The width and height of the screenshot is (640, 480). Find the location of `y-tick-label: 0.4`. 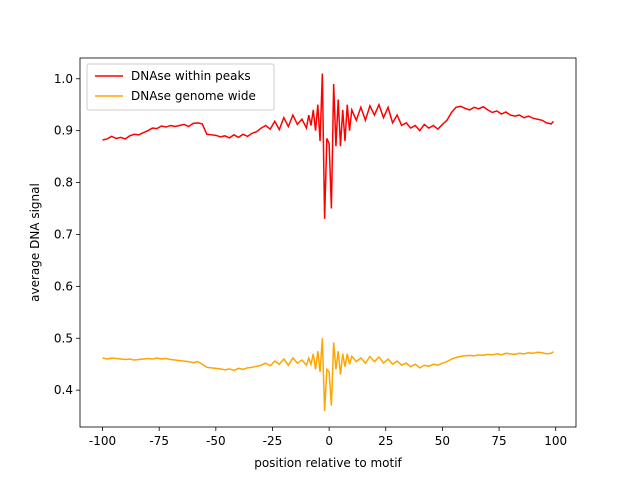

y-tick-label: 0.4 is located at coordinates (63, 390).